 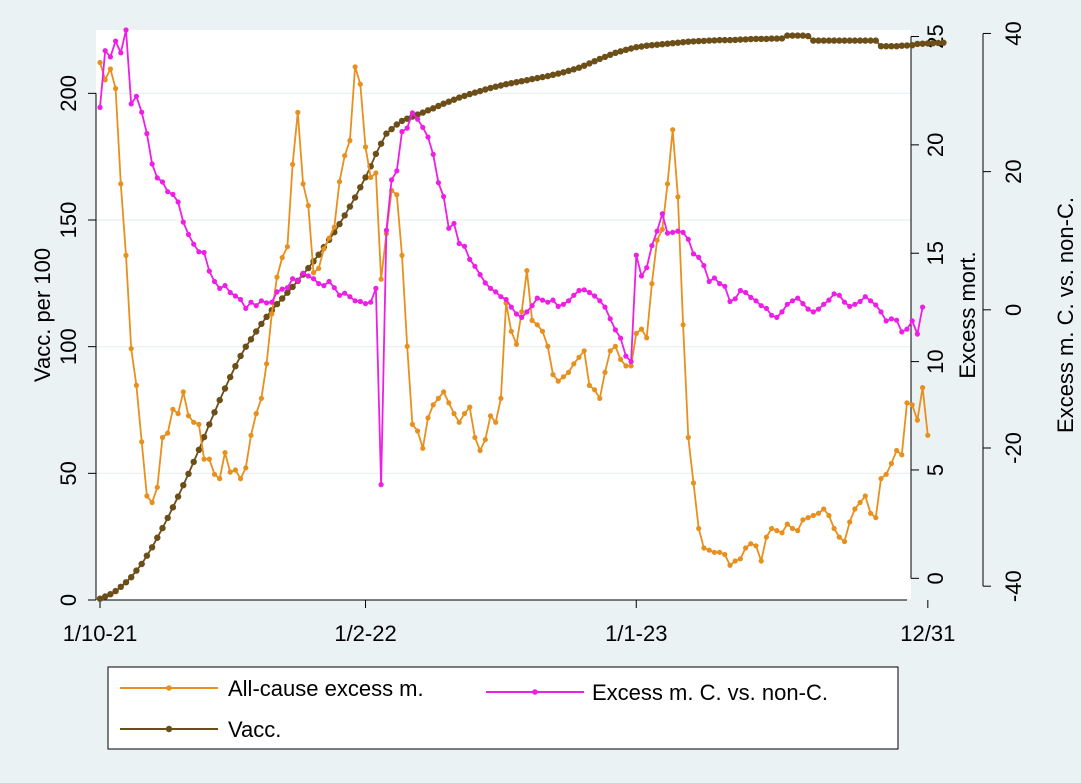 I want to click on legend-label-vacc: Vacc., so click(x=254, y=729).